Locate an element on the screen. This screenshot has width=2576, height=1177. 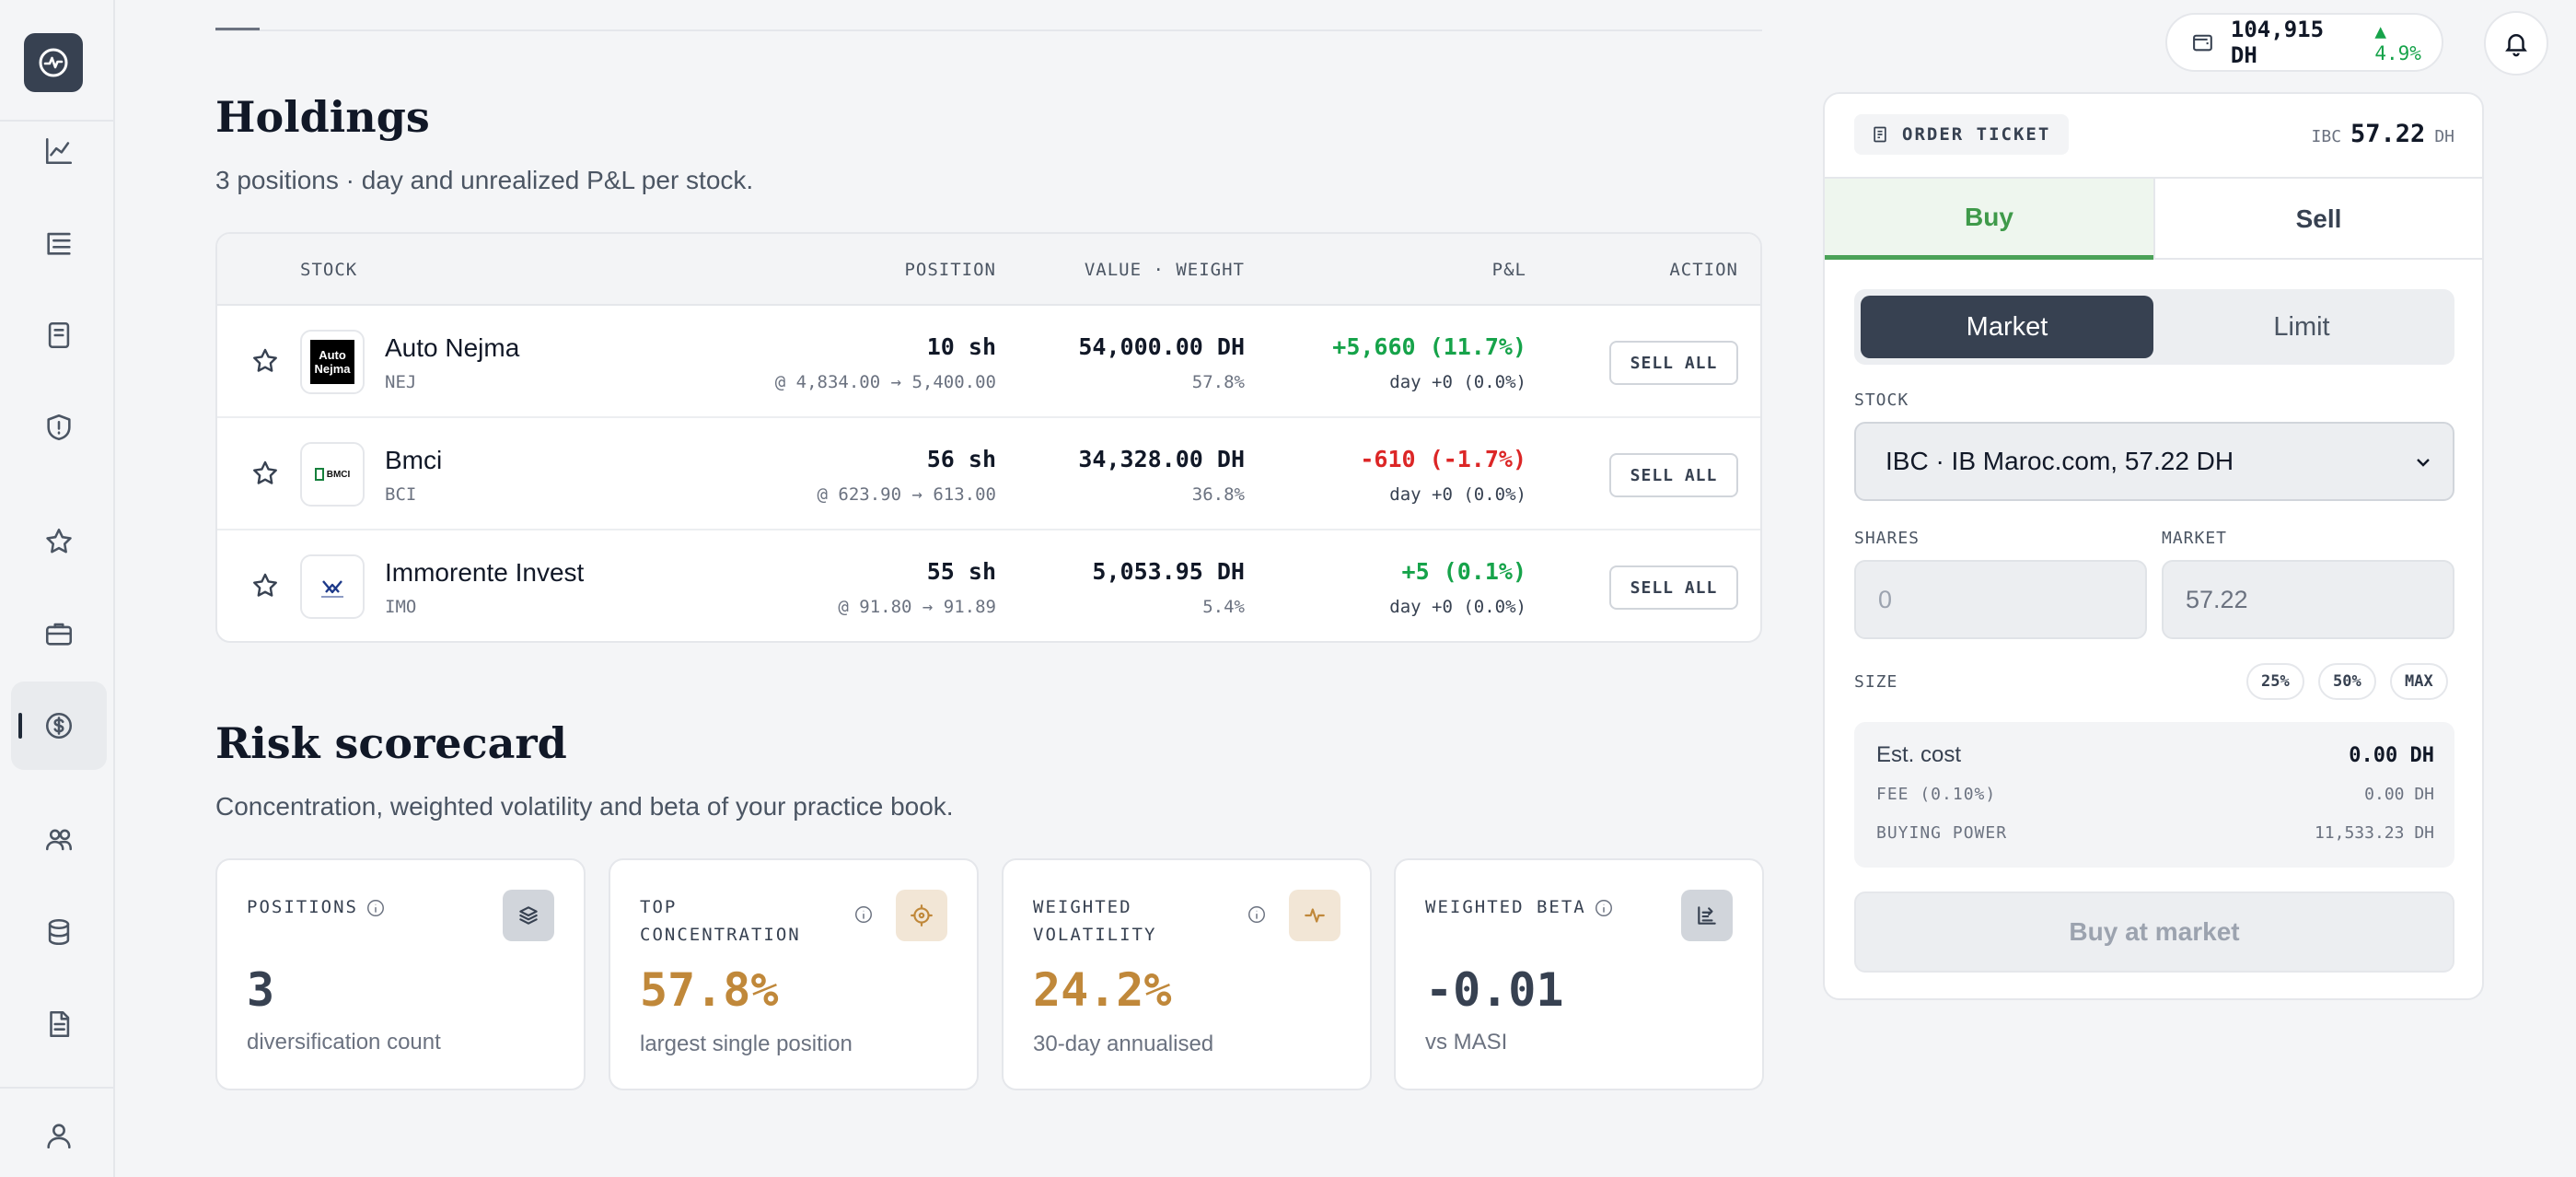
size-25-button: 25% is located at coordinates (2275, 681).